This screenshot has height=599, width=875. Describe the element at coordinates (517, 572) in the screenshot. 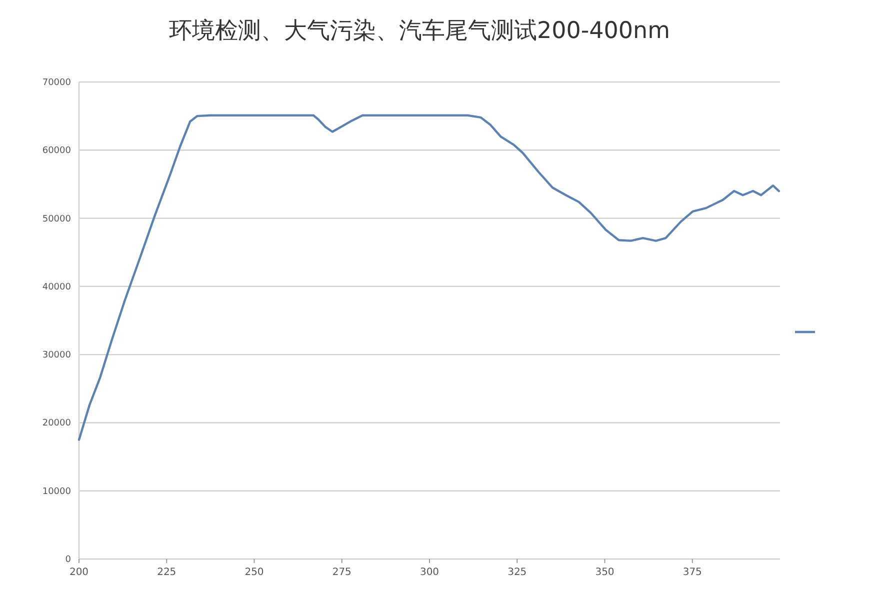

I see `x-tick-label: 325` at that location.